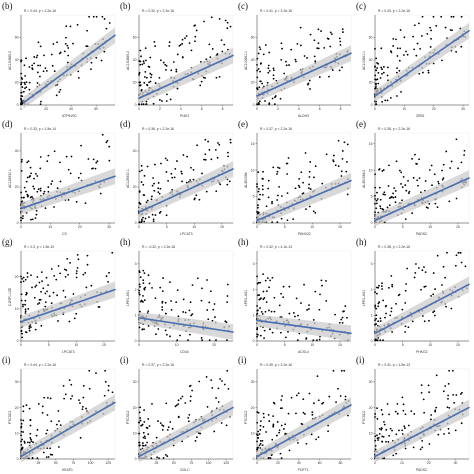 The width and height of the screenshot is (474, 474). I want to click on x-tick-label: 10, so click(430, 227).